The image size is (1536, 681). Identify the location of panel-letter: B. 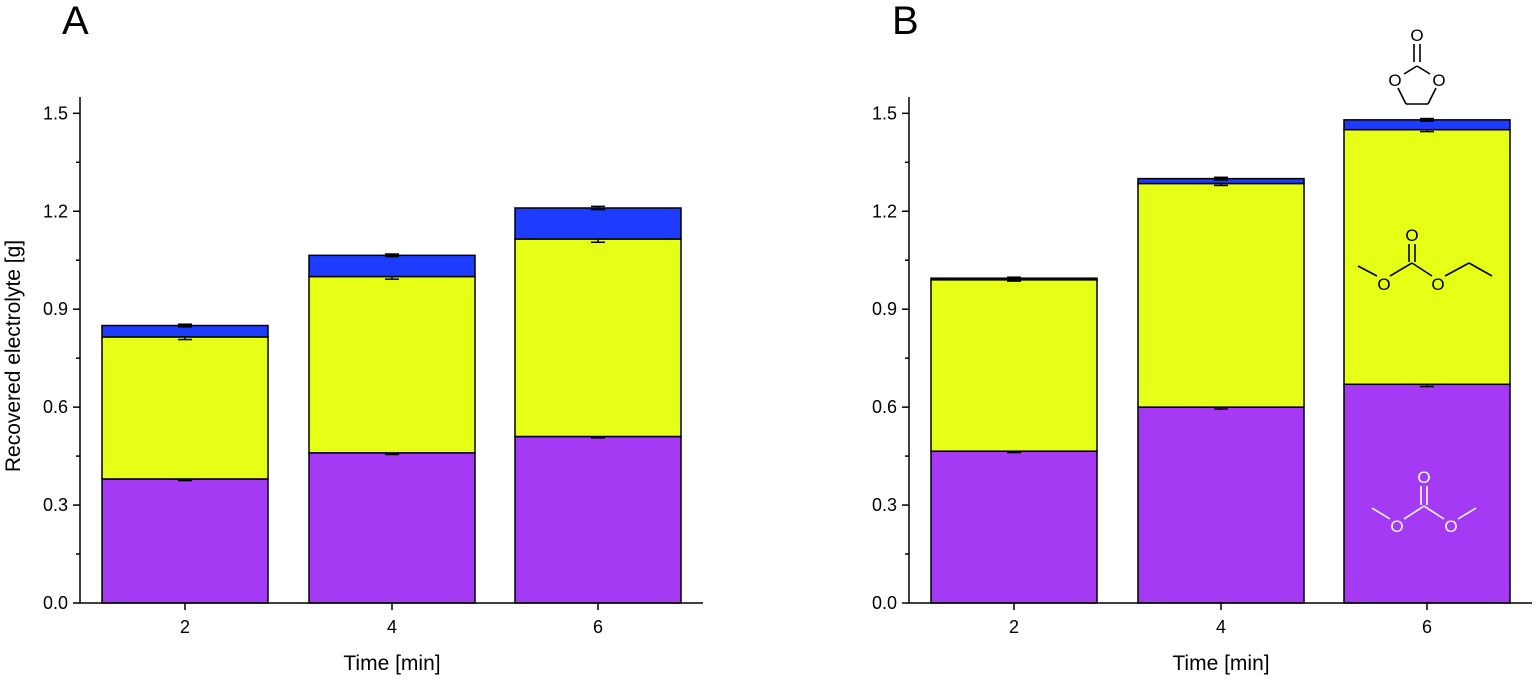
(905, 21).